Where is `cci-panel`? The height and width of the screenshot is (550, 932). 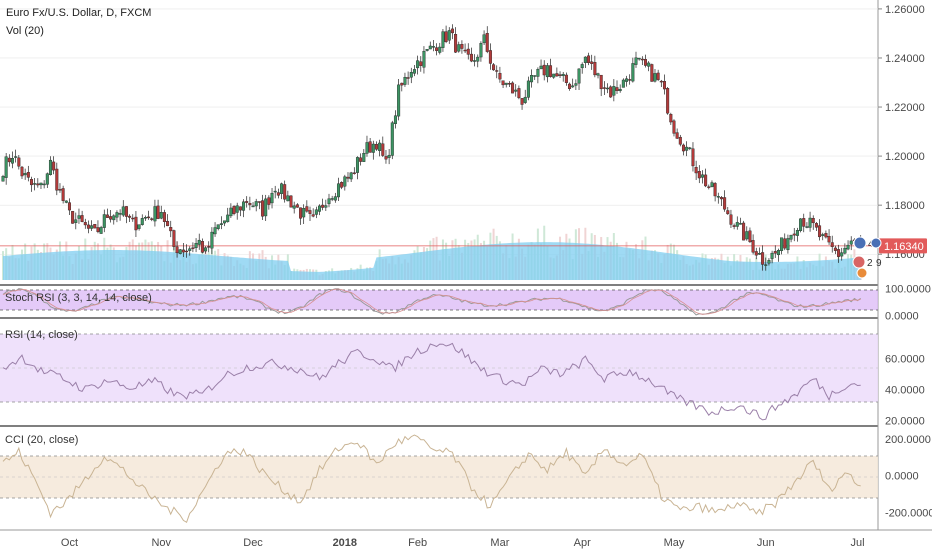
cci-panel is located at coordinates (439, 477).